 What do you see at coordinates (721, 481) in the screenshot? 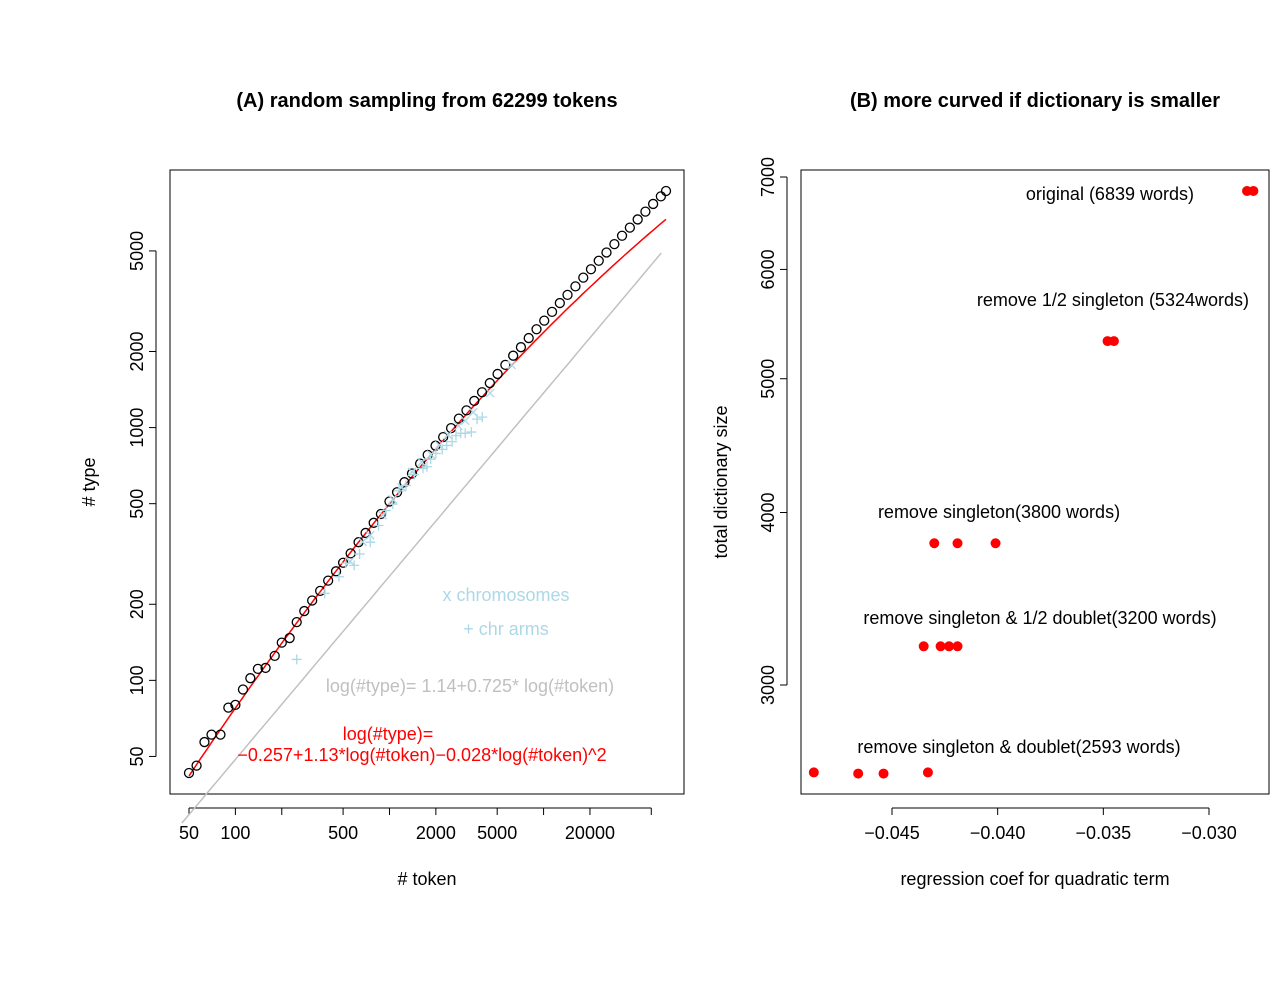
I see `panel-b-y-axis-label: total dictionary size` at bounding box center [721, 481].